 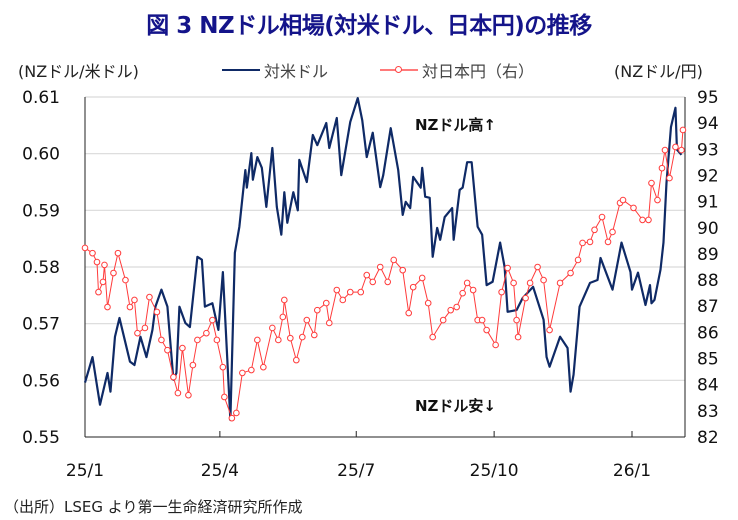 I want to click on source-note: （出所）LSEG より第一生命経済研究所作成, so click(x=153, y=507).